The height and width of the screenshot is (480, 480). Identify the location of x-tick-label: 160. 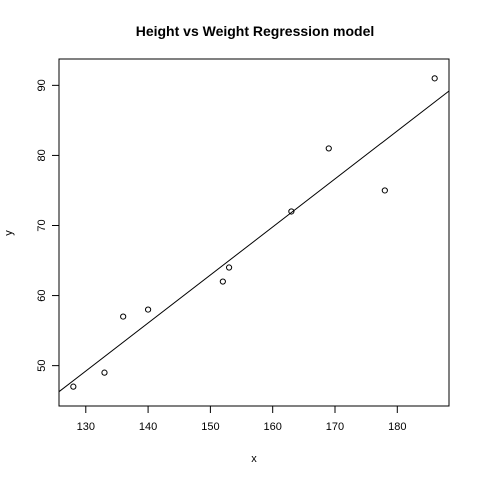
(273, 427).